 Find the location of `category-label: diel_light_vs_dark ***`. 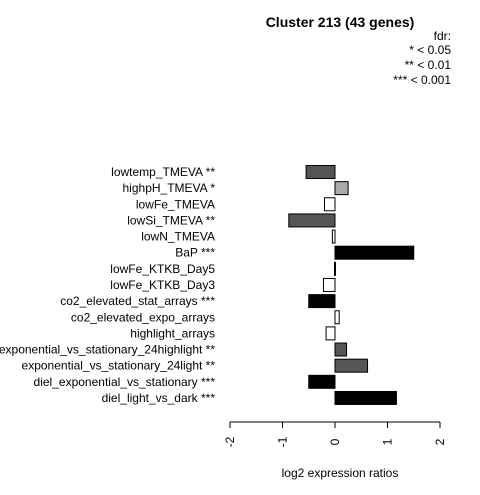

category-label: diel_light_vs_dark *** is located at coordinates (159, 398).